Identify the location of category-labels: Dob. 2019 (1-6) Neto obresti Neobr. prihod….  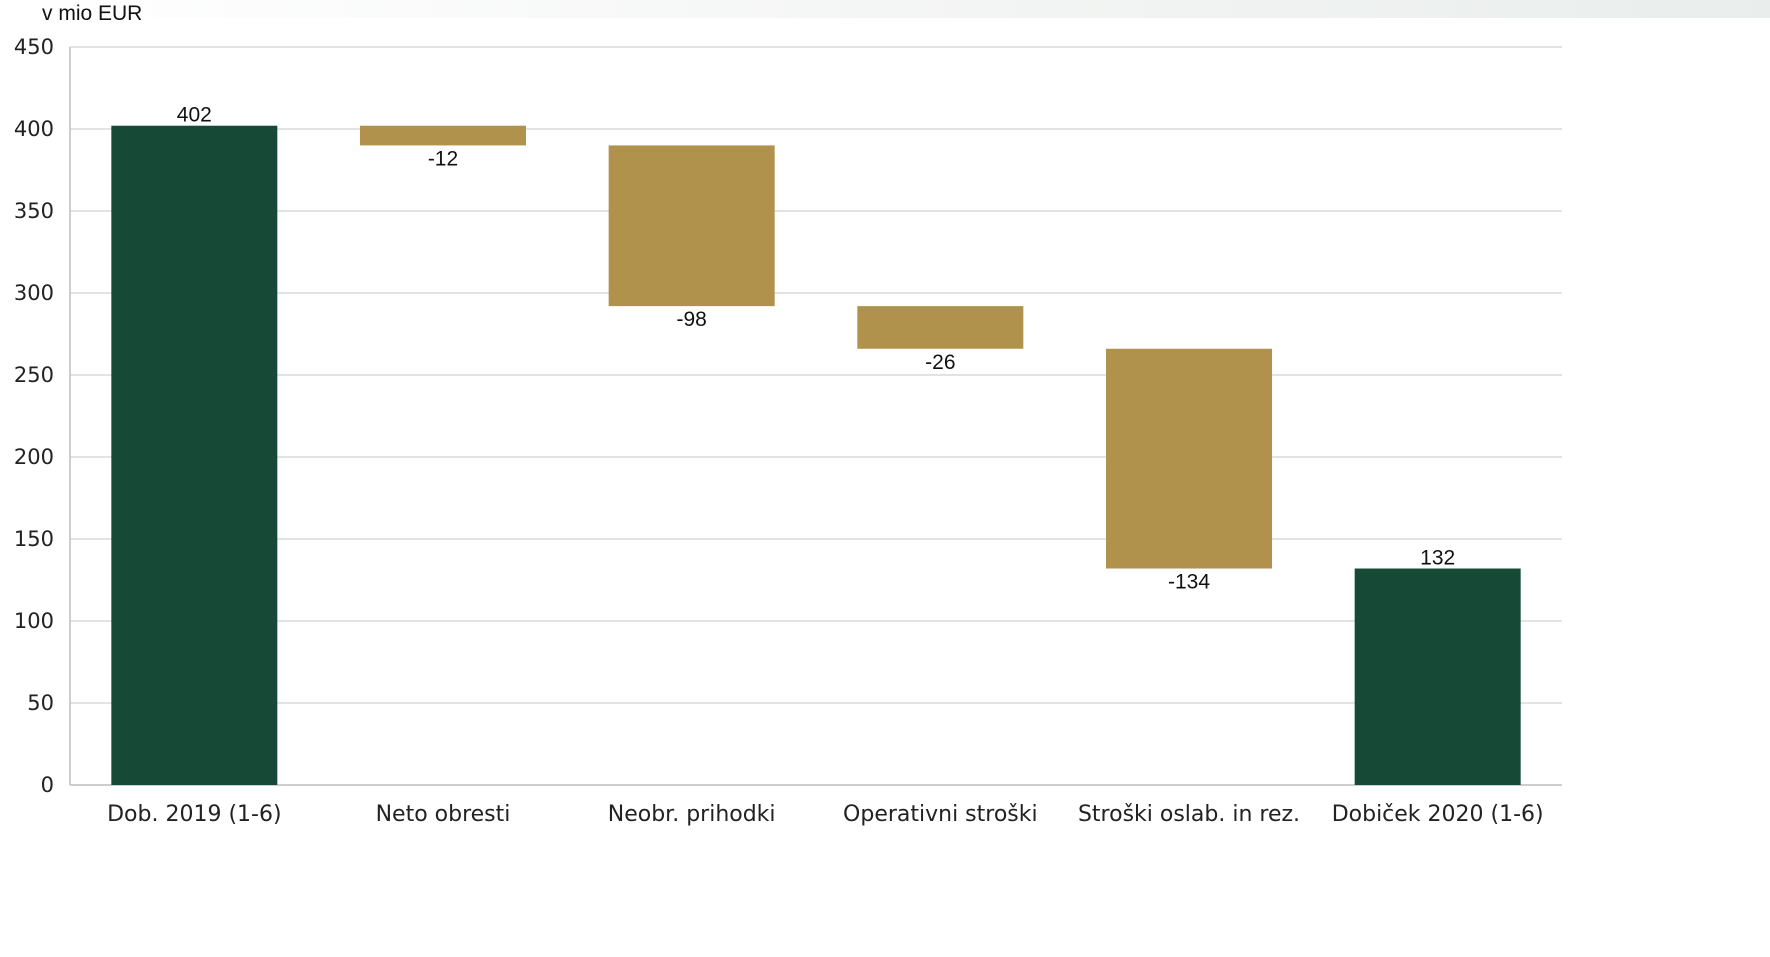
(825, 814).